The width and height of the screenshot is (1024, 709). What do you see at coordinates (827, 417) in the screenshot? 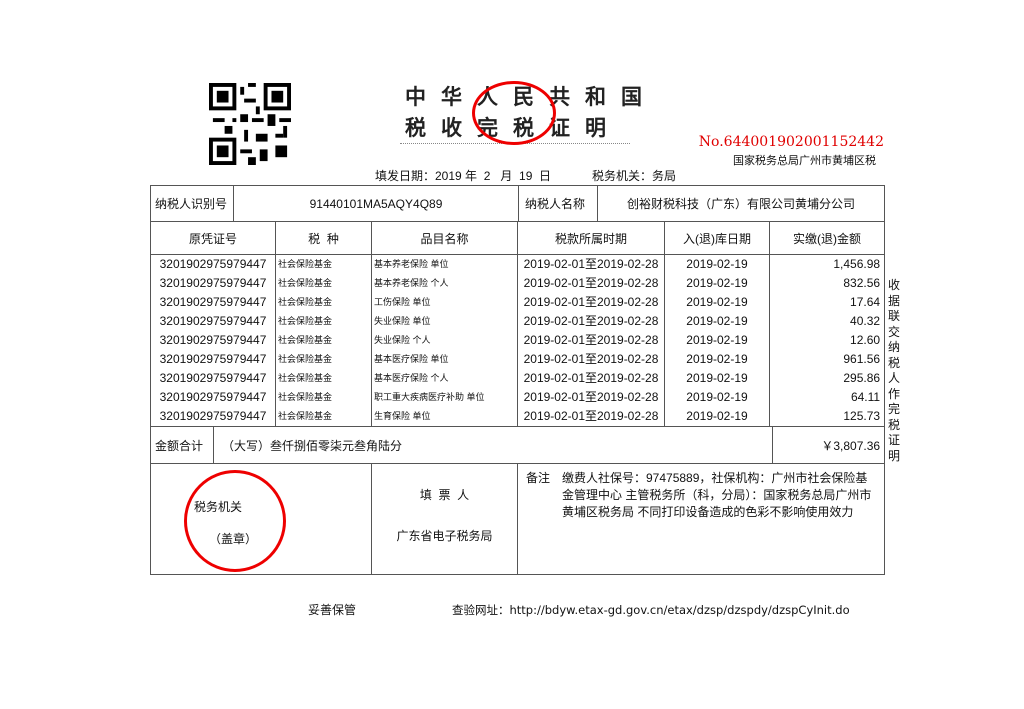
I see `amount: 125.73` at bounding box center [827, 417].